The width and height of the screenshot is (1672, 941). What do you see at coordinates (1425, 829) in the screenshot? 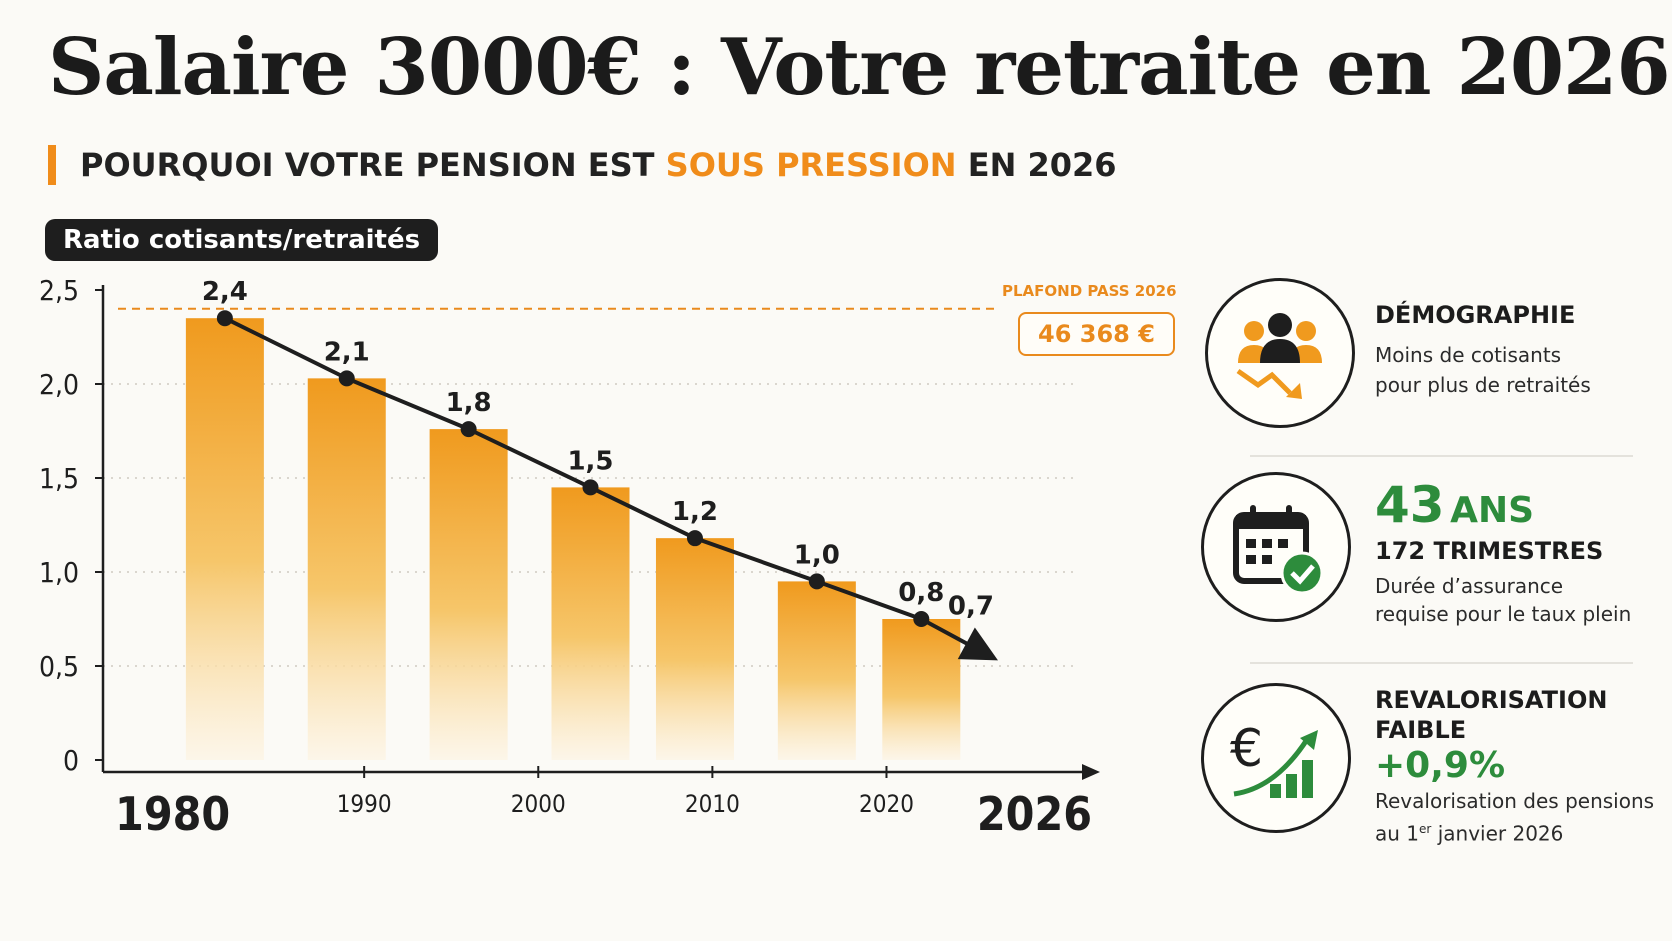
I see `date-sup: er` at bounding box center [1425, 829].